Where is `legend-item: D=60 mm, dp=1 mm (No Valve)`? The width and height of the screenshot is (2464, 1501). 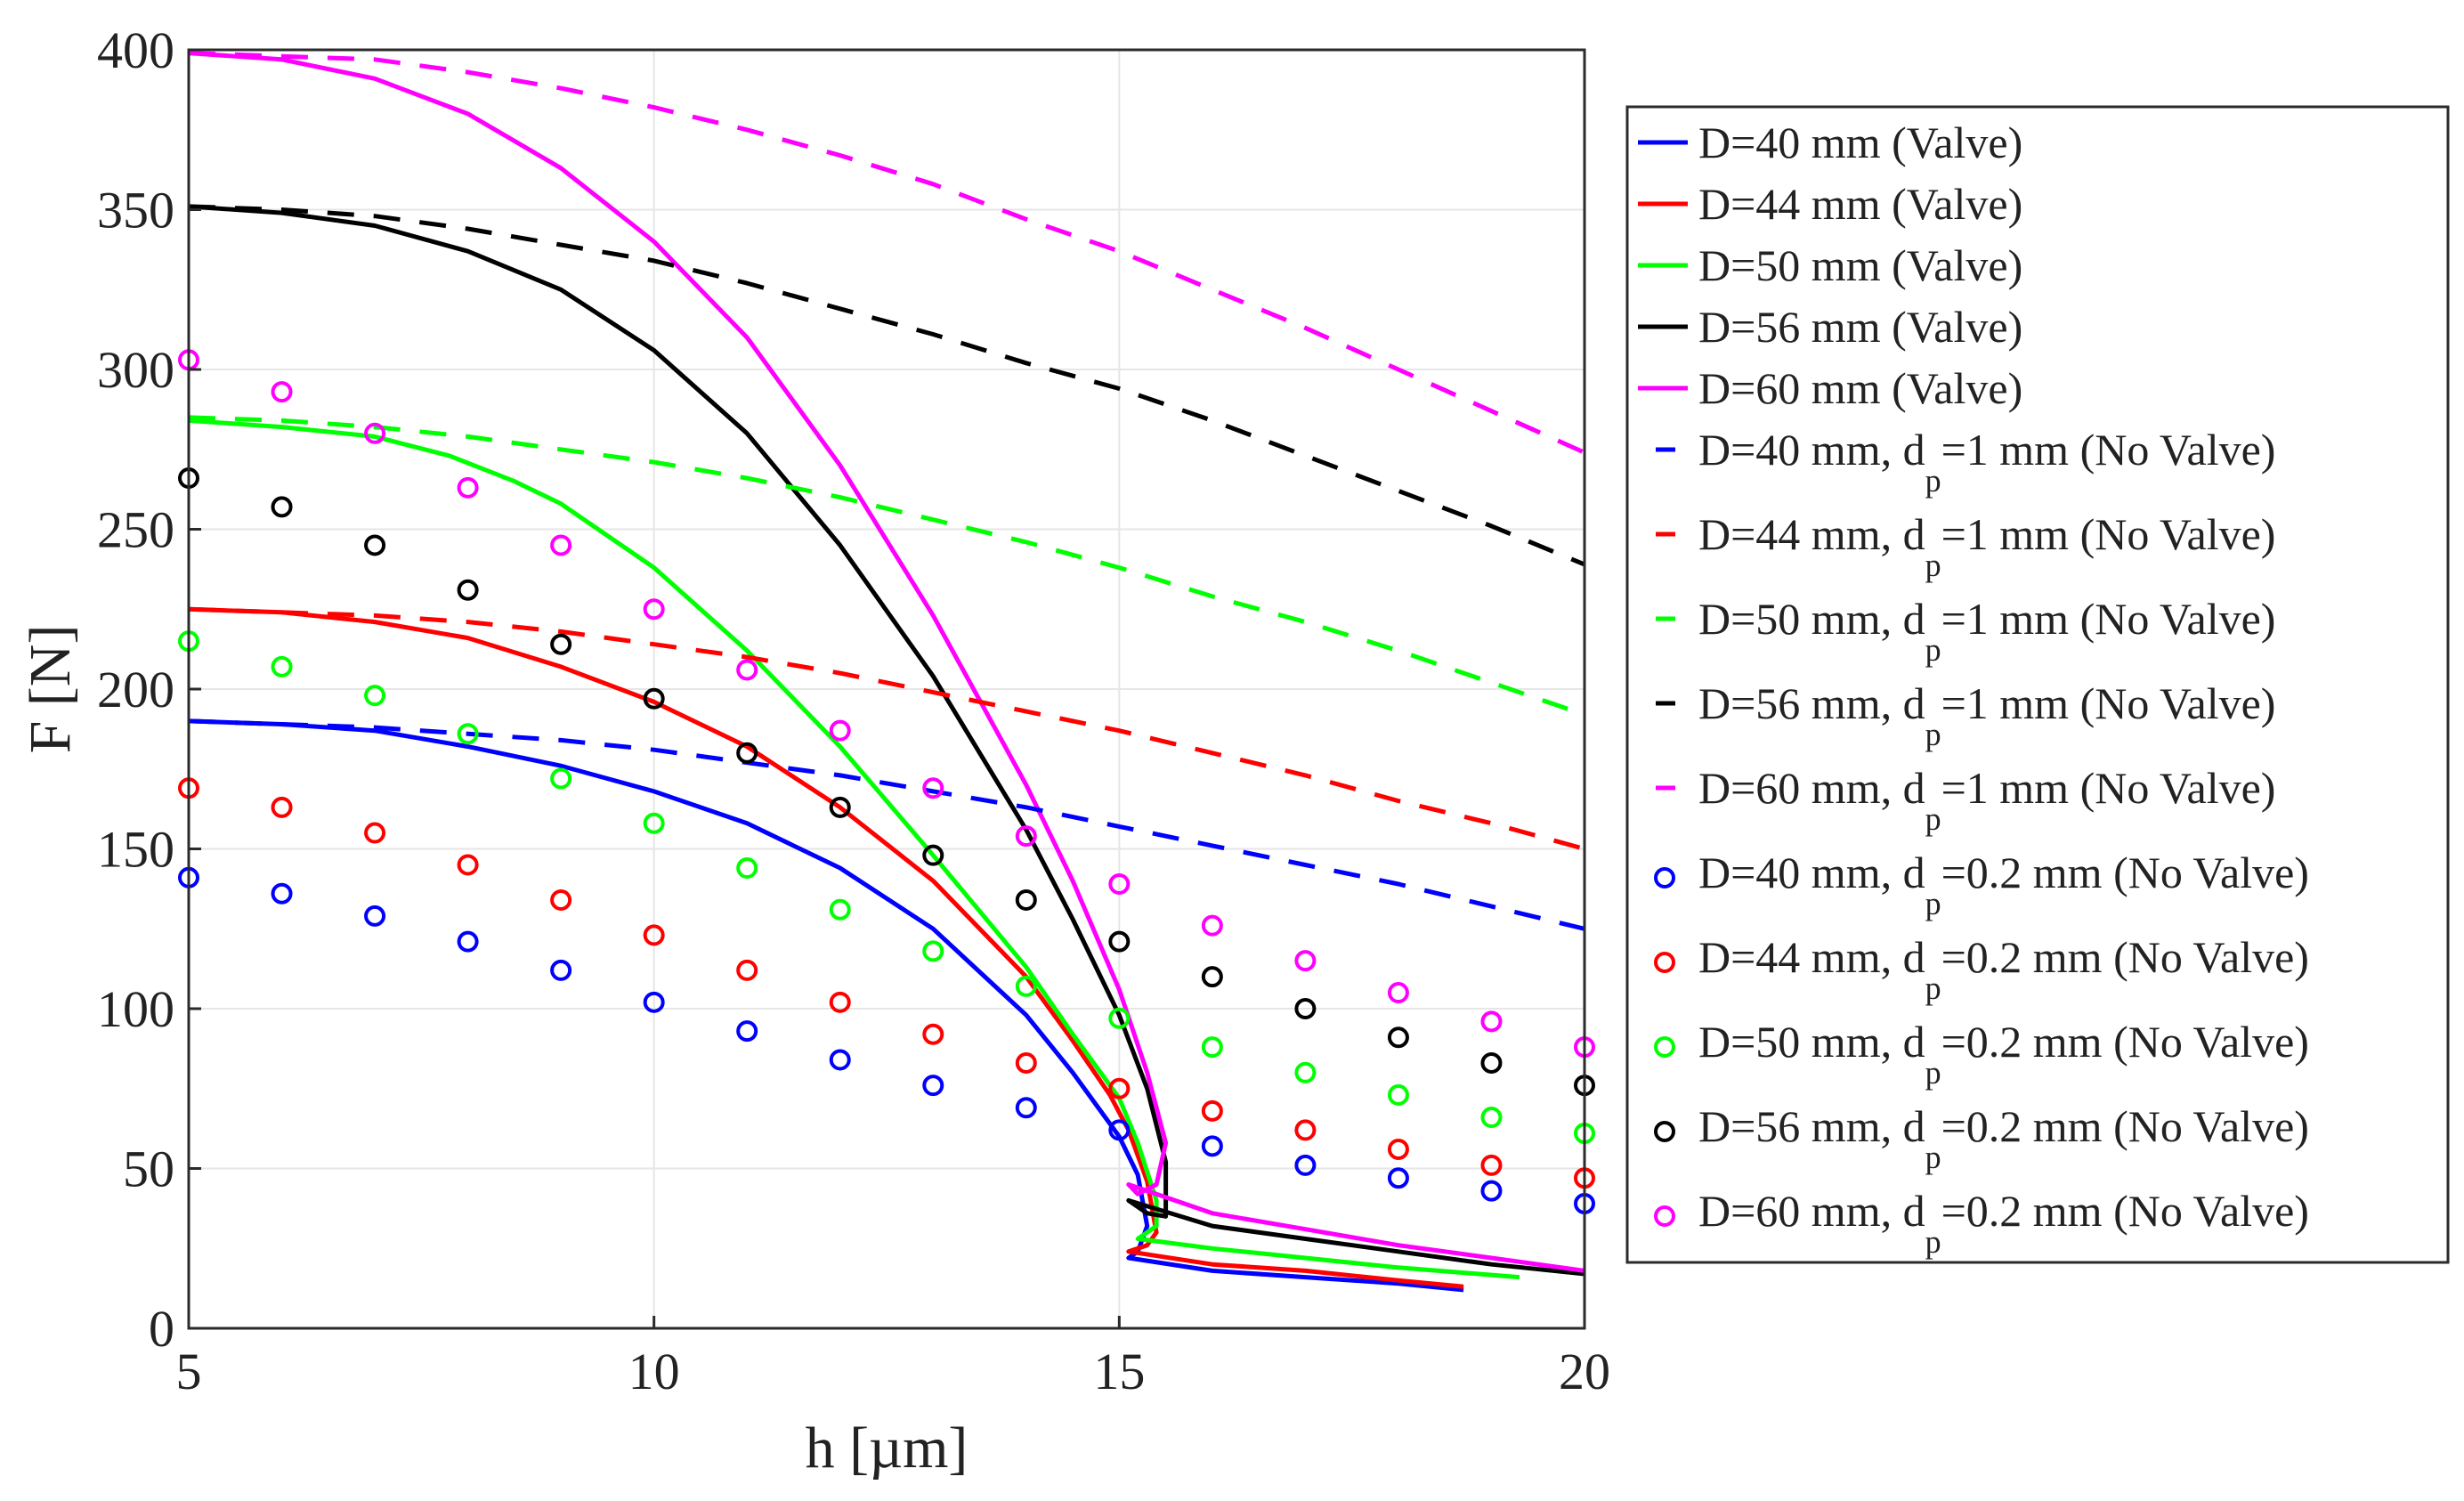
legend-item: D=60 mm, dp=1 mm (No Valve) is located at coordinates (1965, 800).